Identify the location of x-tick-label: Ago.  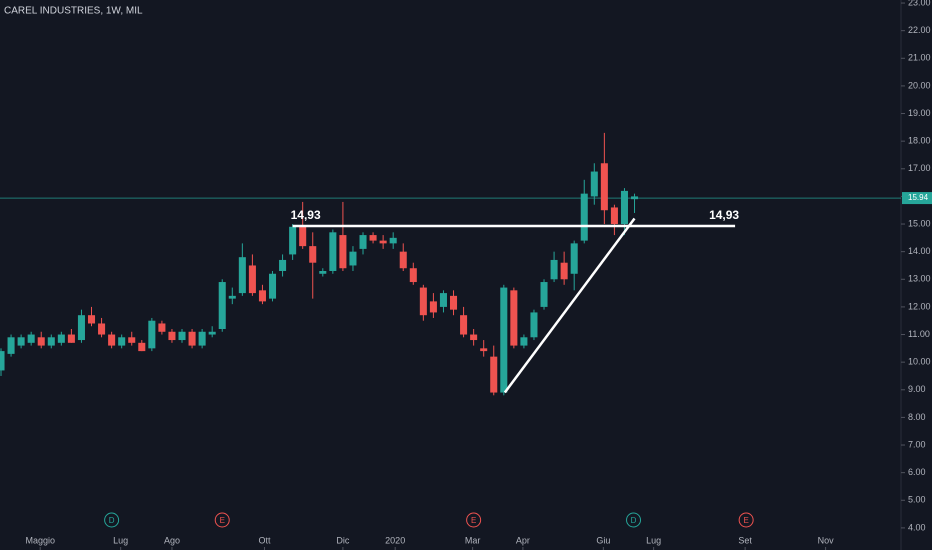
(172, 540).